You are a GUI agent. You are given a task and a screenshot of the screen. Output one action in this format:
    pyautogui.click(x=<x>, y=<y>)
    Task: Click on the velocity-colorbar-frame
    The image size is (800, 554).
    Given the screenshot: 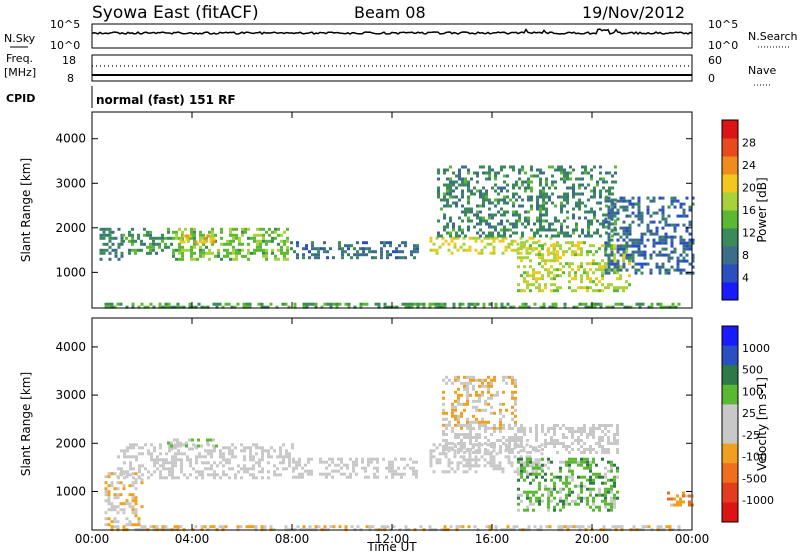 What is the action you would take?
    pyautogui.click(x=730, y=424)
    